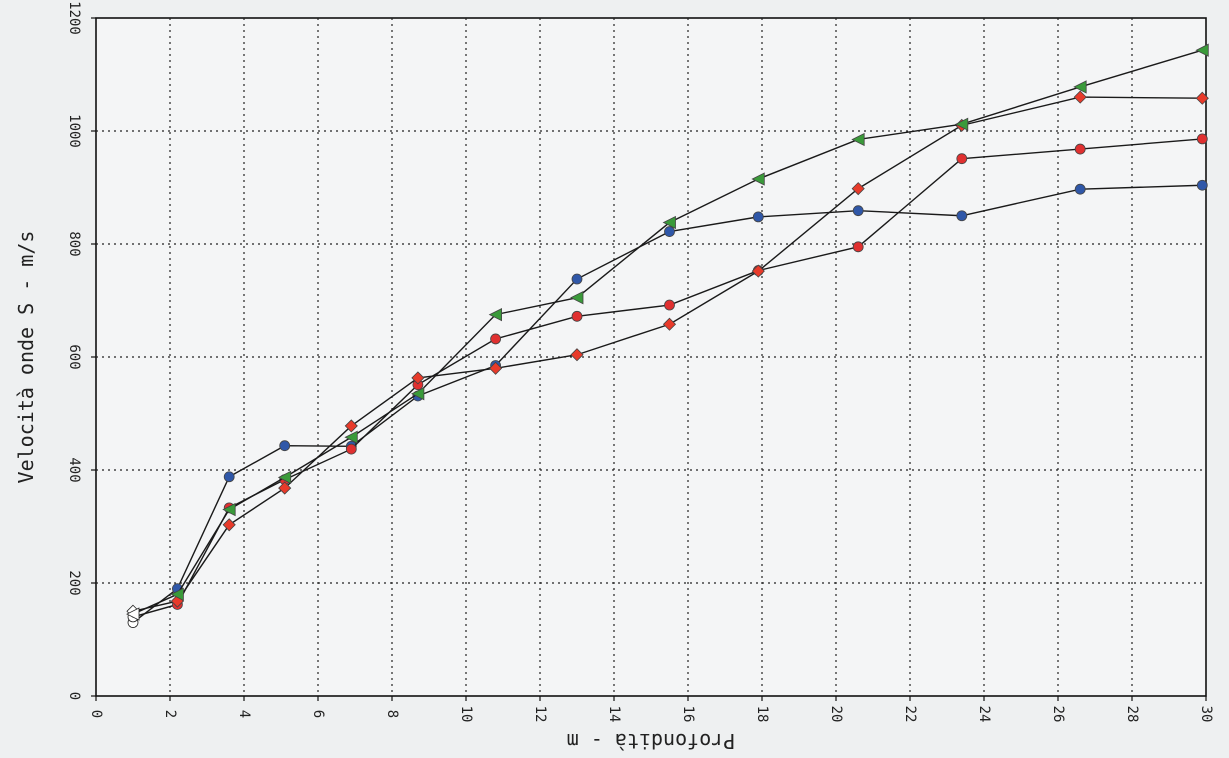  Describe the element at coordinates (74, 356) in the screenshot. I see `y-tick-label: 600` at that location.